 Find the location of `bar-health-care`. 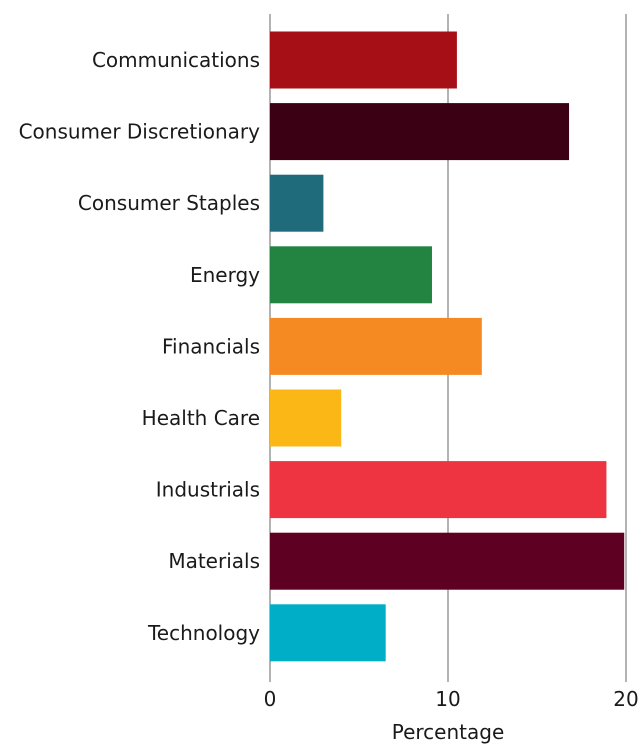

bar-health-care is located at coordinates (306, 418).